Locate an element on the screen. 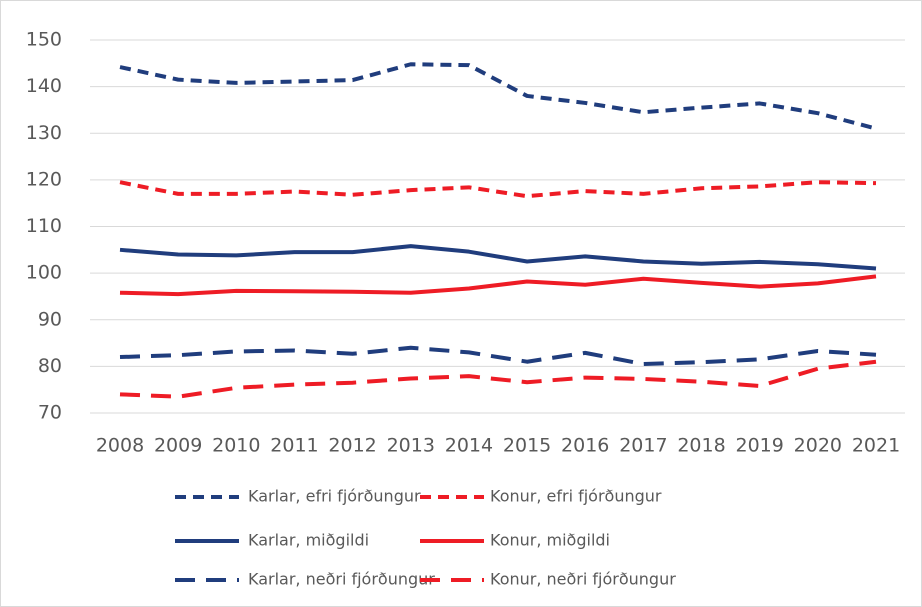 The height and width of the screenshot is (607, 922). y-tick-label: 120 is located at coordinates (44, 179).